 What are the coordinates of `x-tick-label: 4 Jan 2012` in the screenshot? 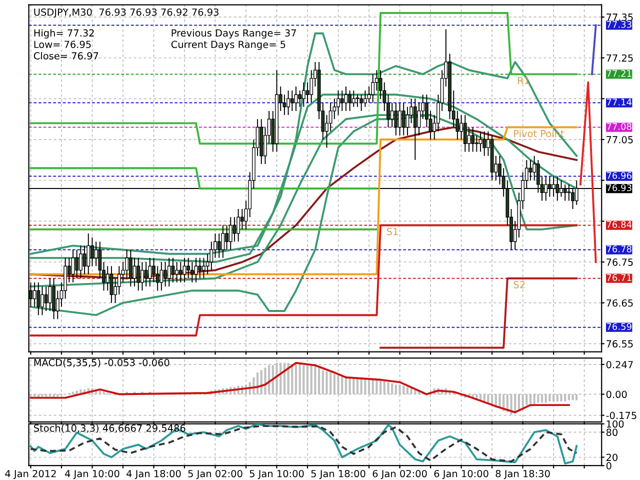 It's located at (30, 475).